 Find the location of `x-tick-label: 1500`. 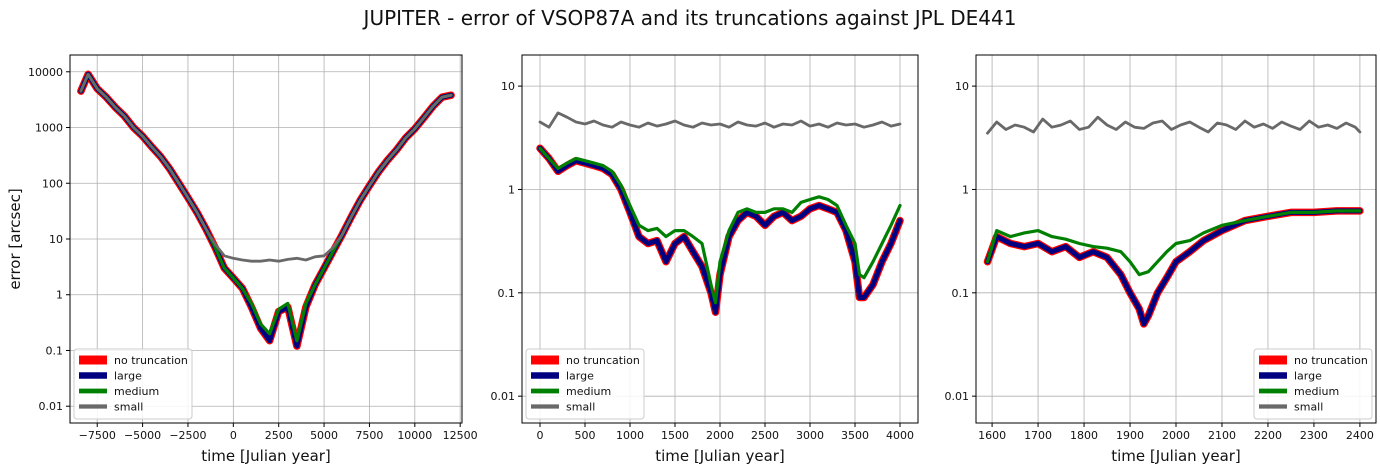

x-tick-label: 1500 is located at coordinates (675, 435).